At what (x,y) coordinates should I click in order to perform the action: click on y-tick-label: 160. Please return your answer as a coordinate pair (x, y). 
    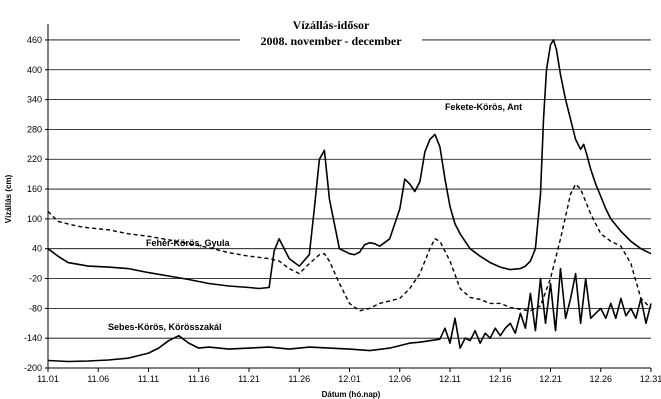
    Looking at the image, I should click on (34, 189).